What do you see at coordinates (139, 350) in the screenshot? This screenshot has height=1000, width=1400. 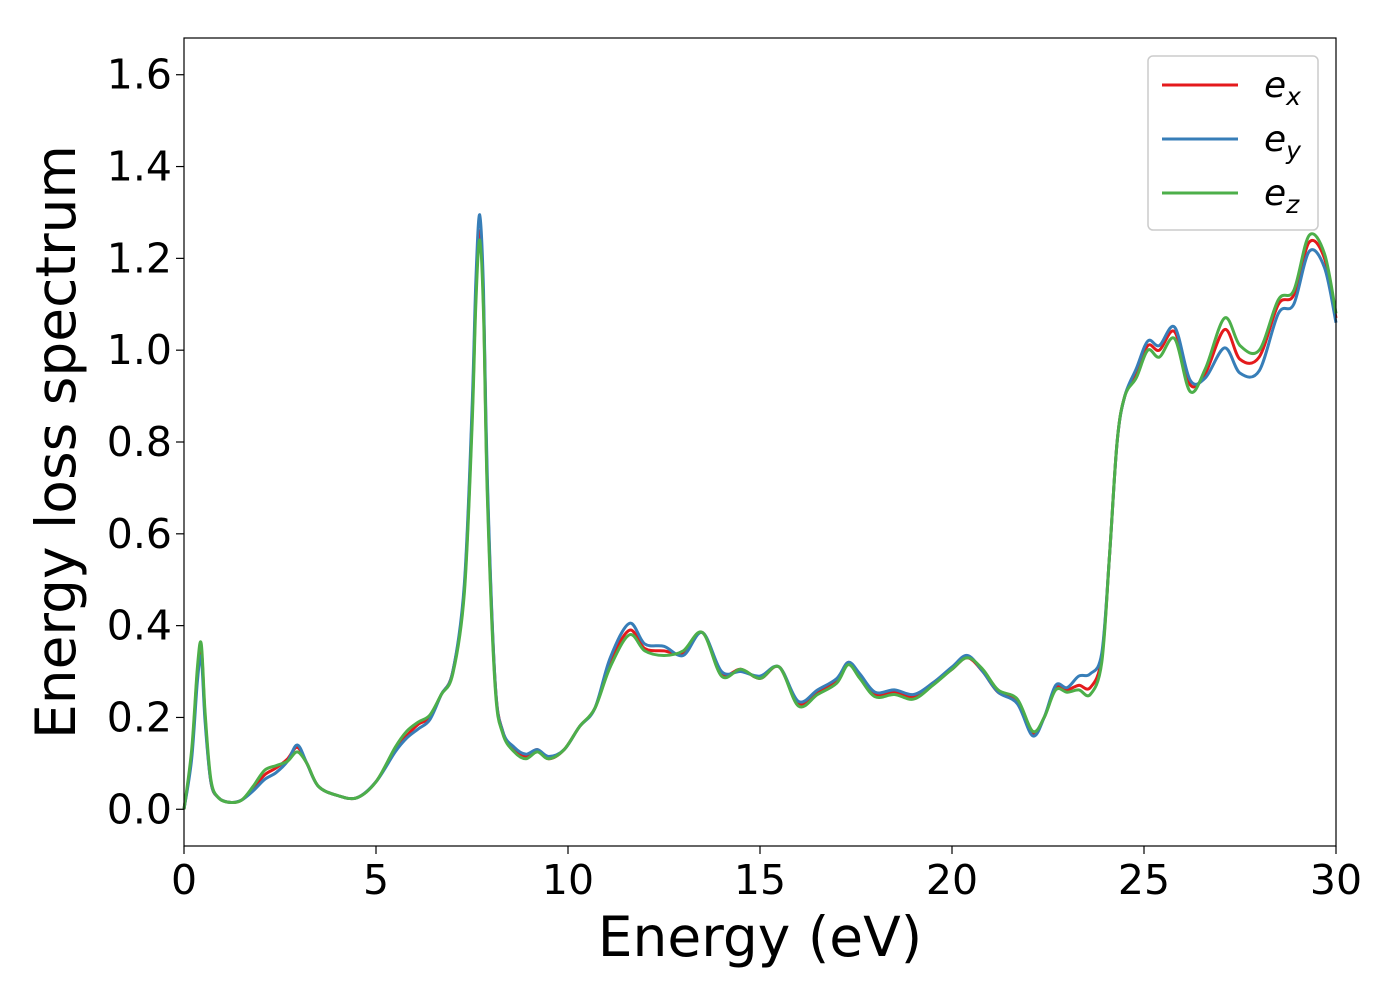 I see `y-tick-label: 1.0` at bounding box center [139, 350].